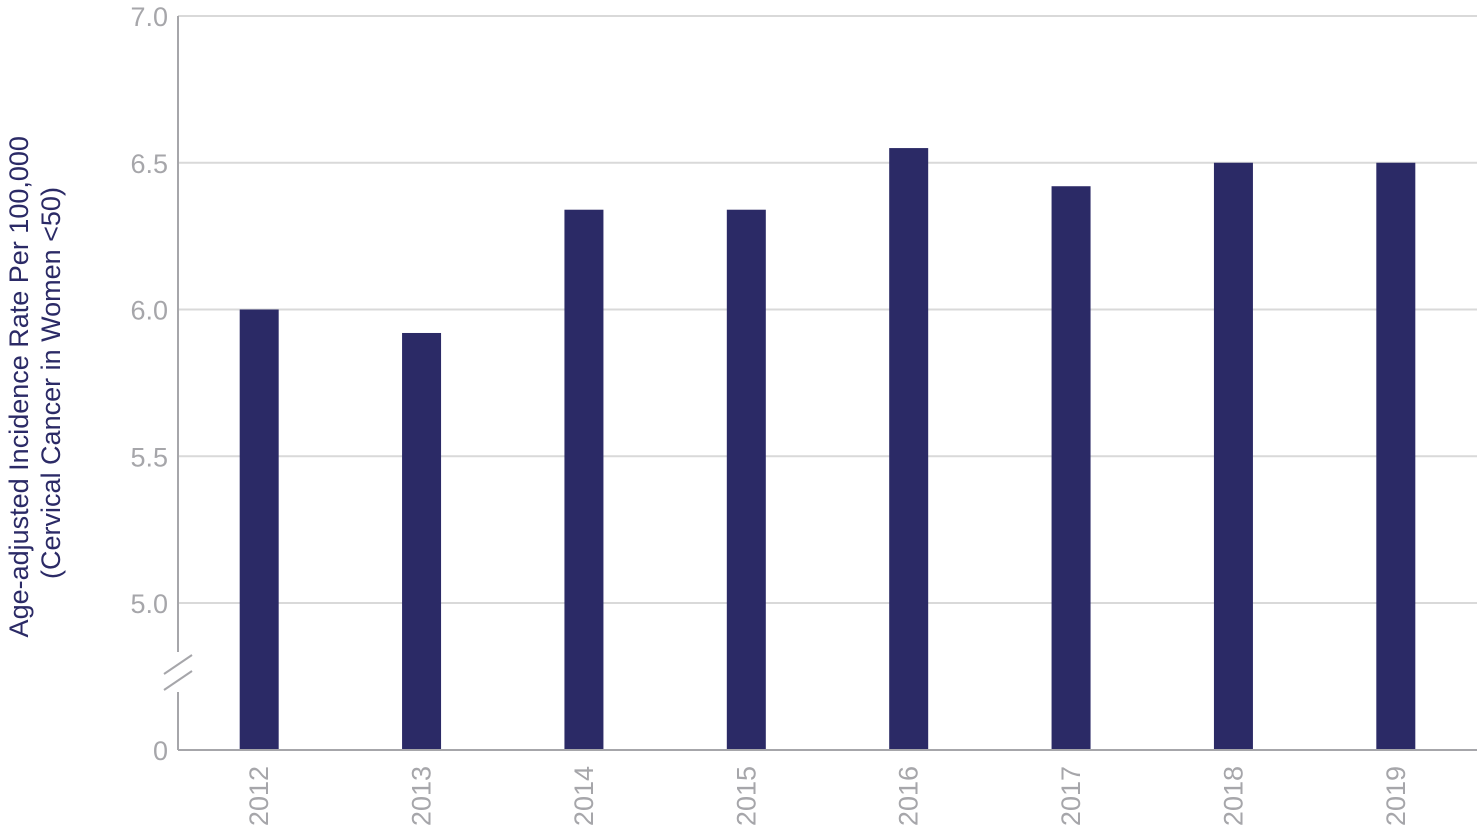 The width and height of the screenshot is (1477, 836). I want to click on bar-2018, so click(1233, 456).